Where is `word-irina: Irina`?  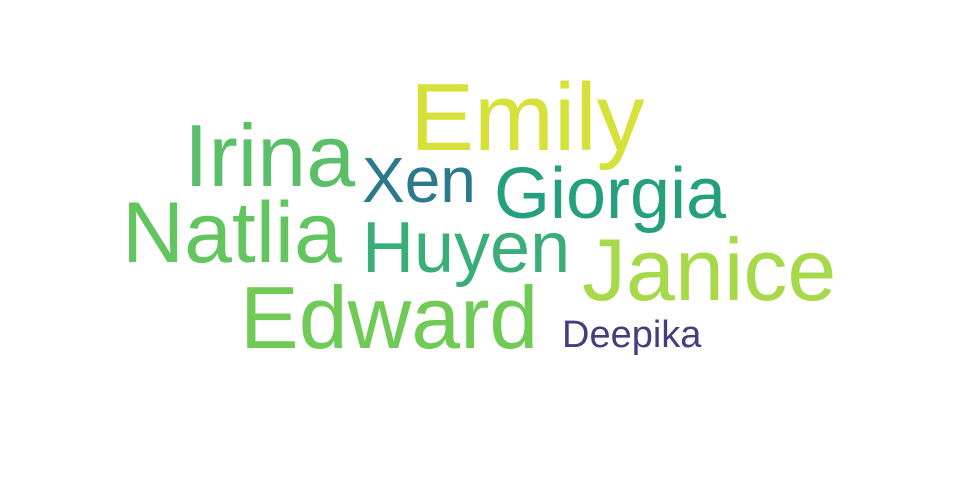
word-irina: Irina is located at coordinates (270, 155).